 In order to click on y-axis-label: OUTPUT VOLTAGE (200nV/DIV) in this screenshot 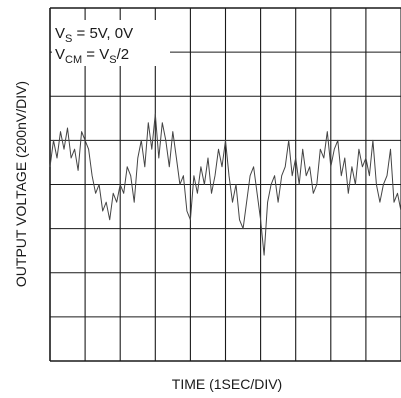, I will do `click(21, 184)`.